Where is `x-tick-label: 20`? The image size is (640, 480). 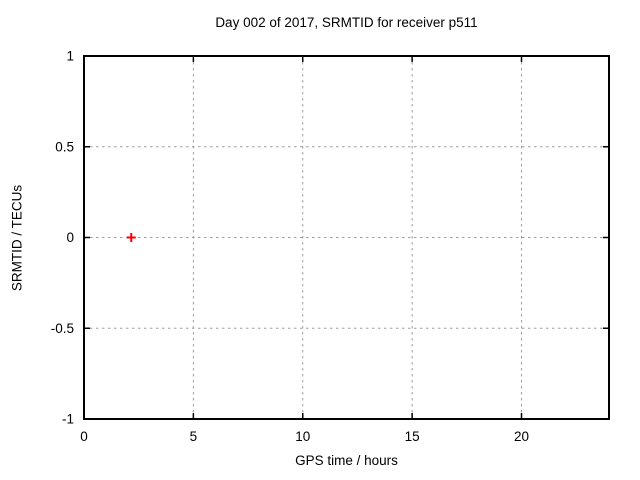 x-tick-label: 20 is located at coordinates (521, 436).